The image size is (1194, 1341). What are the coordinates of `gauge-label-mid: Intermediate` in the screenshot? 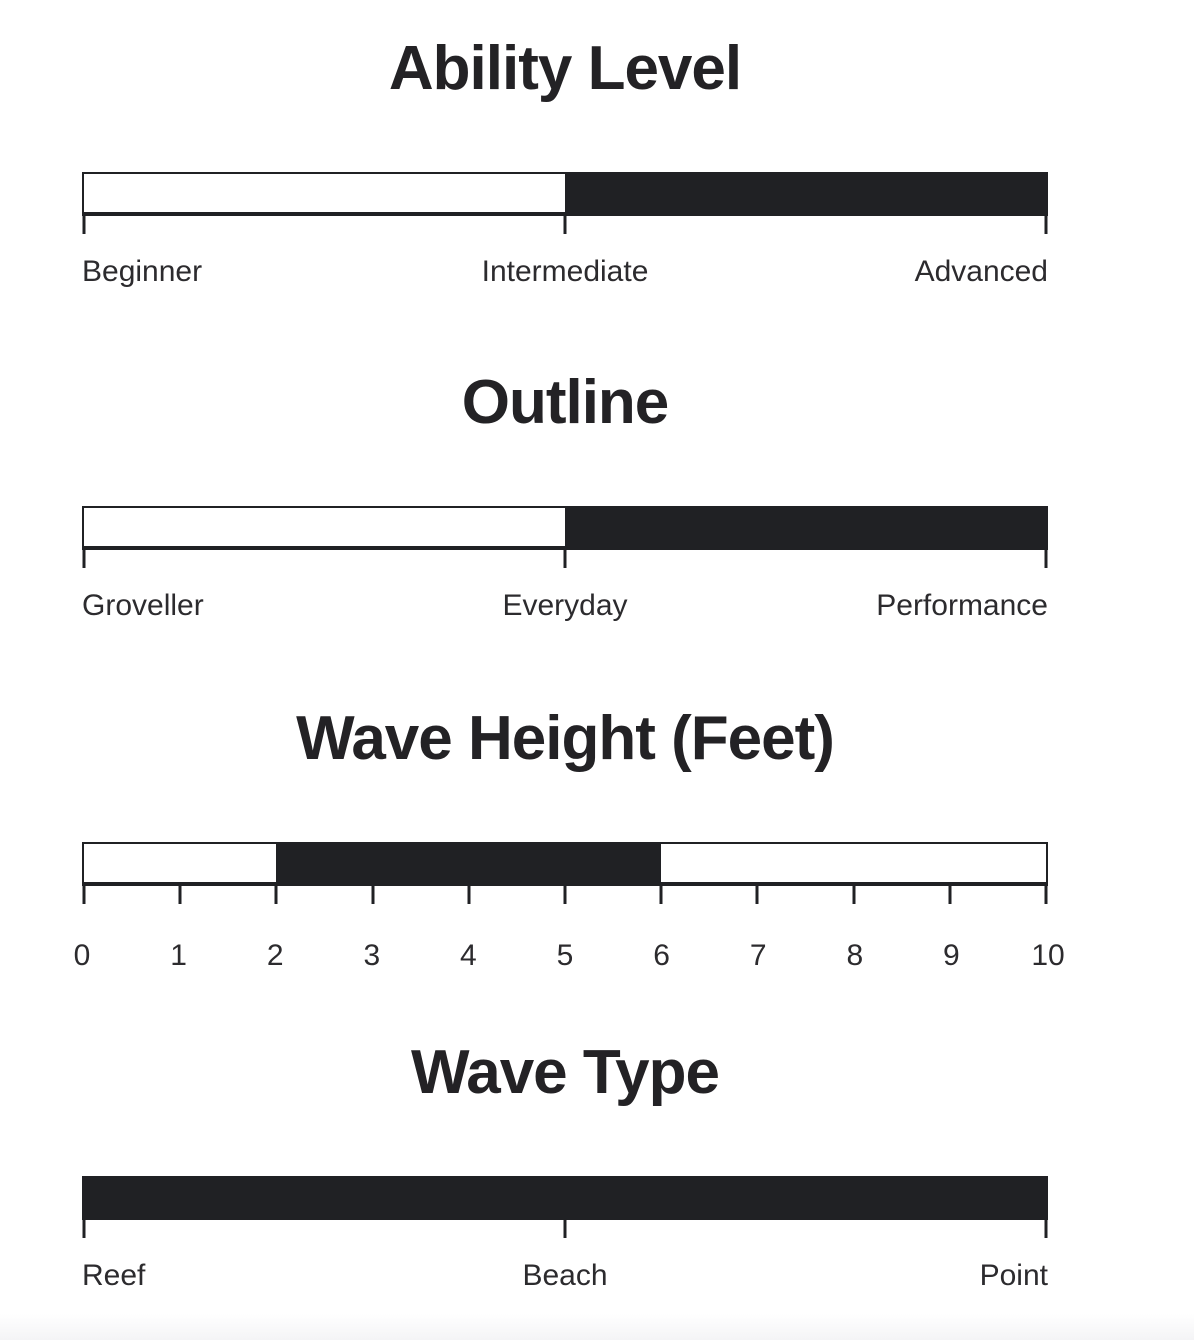 It's located at (565, 271).